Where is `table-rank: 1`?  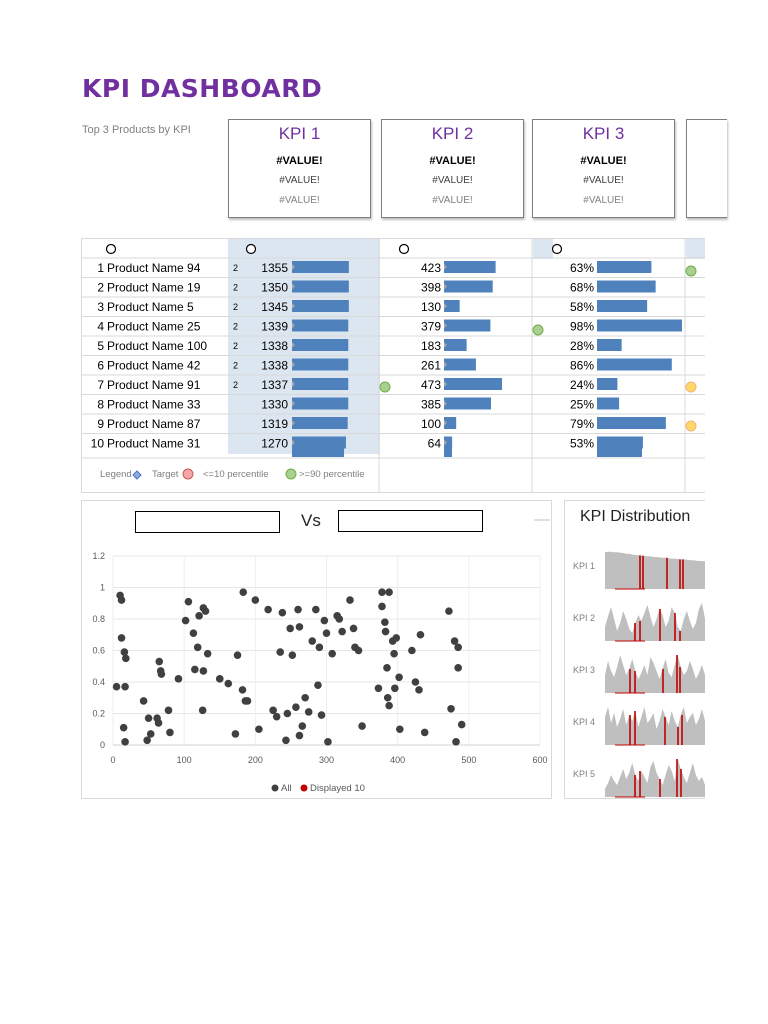 table-rank: 1 is located at coordinates (100, 268).